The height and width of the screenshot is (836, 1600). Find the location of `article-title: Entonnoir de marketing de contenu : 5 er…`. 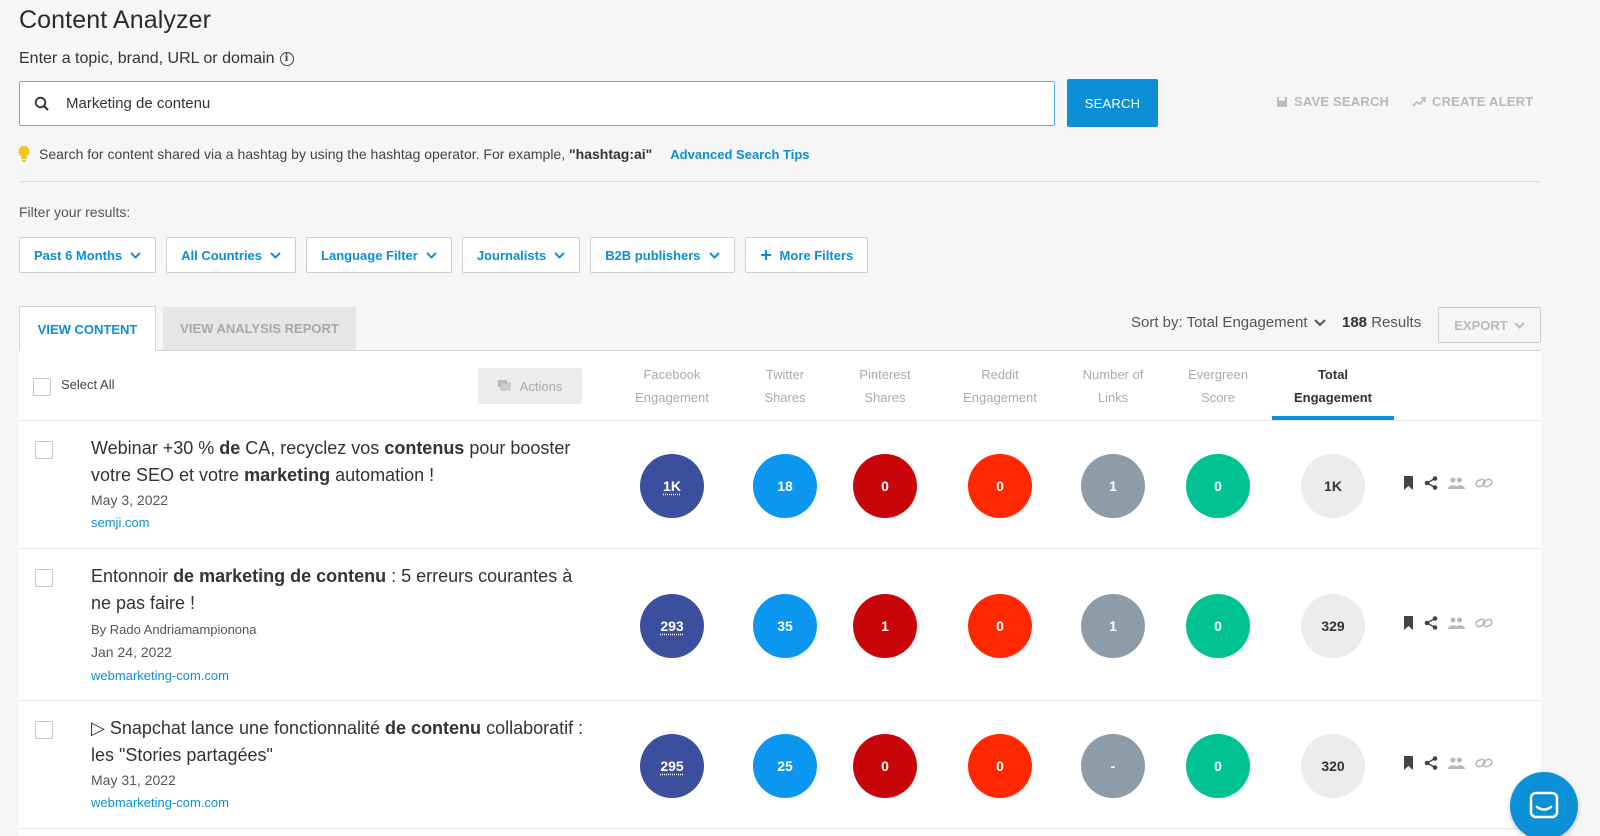

article-title: Entonnoir de marketing de contenu : 5 er… is located at coordinates (332, 589).